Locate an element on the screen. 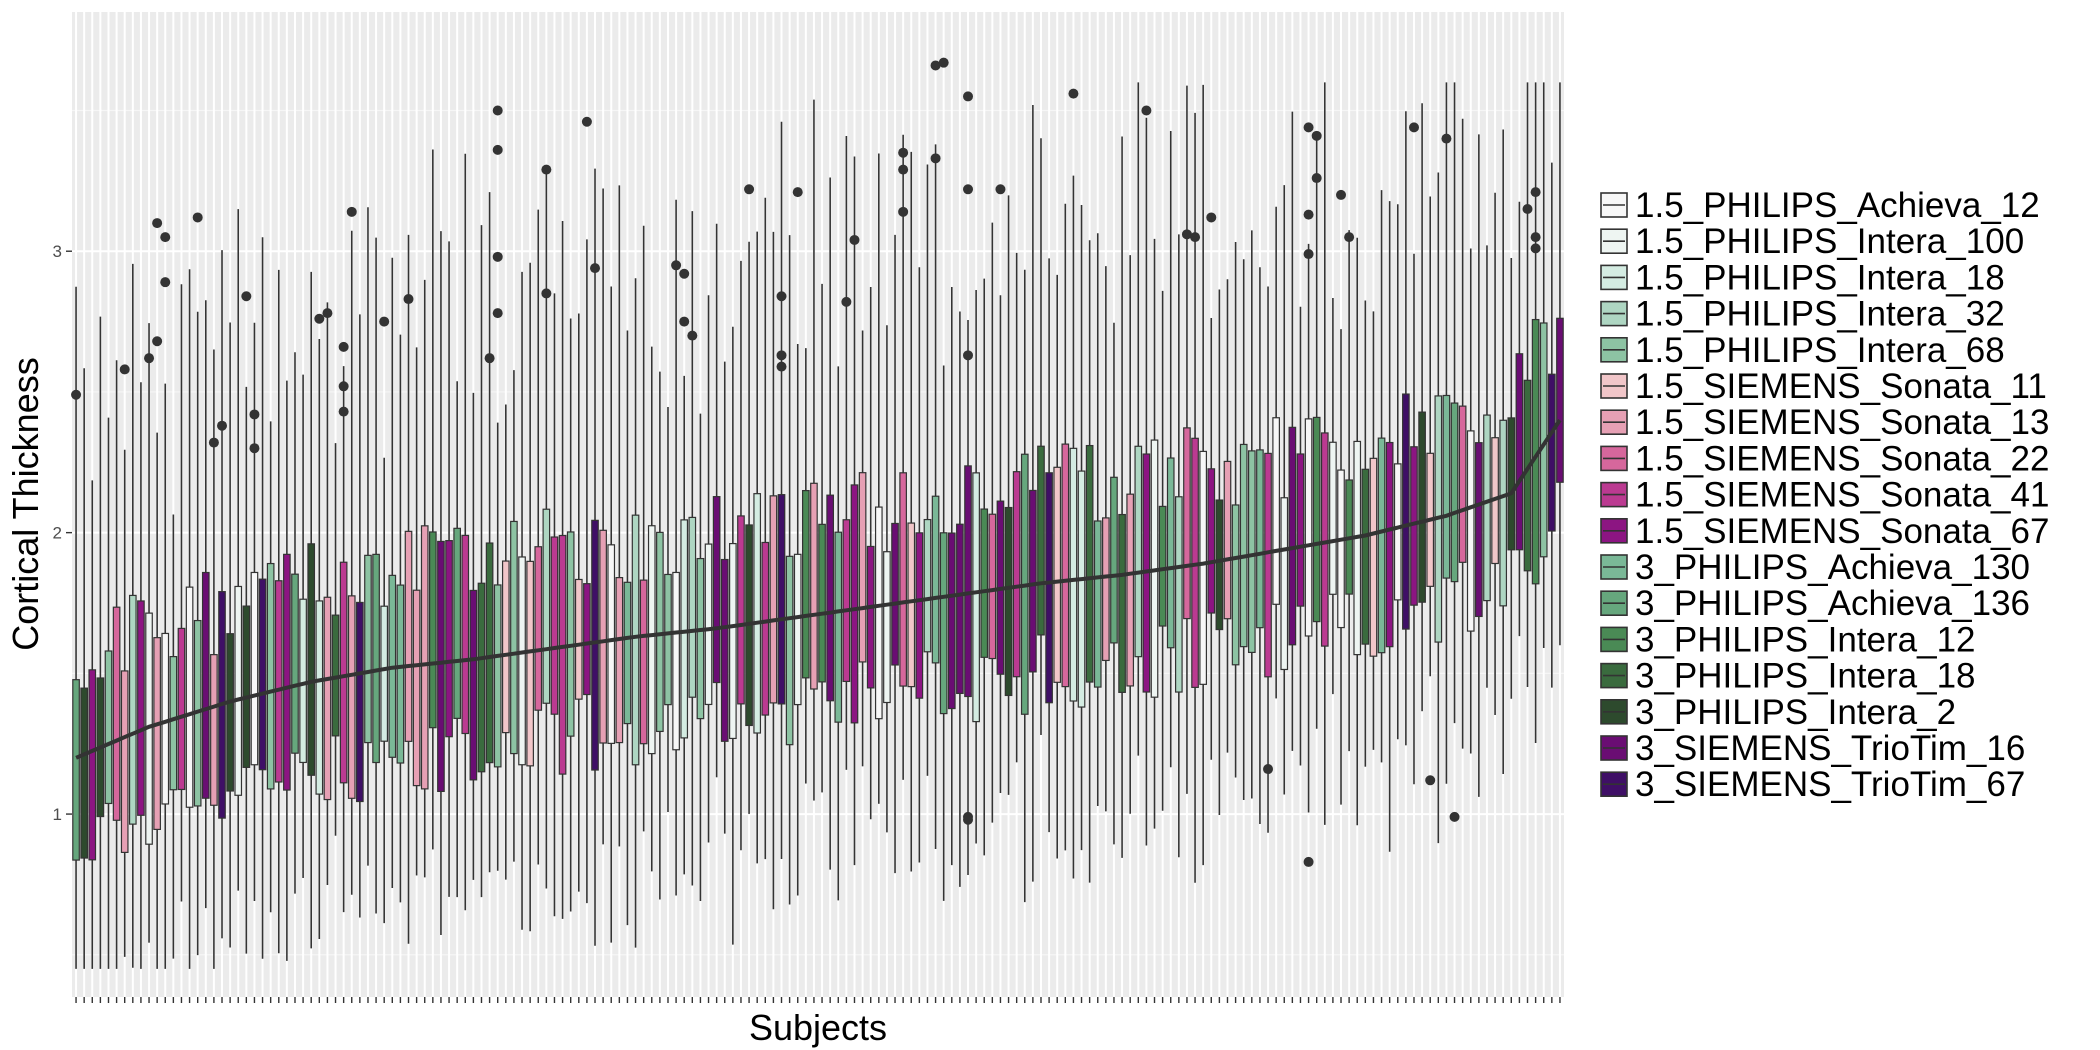 This screenshot has width=2100, height=1050. legend-label: 3_SIEMENS_TrioTim_16 is located at coordinates (1830, 748).